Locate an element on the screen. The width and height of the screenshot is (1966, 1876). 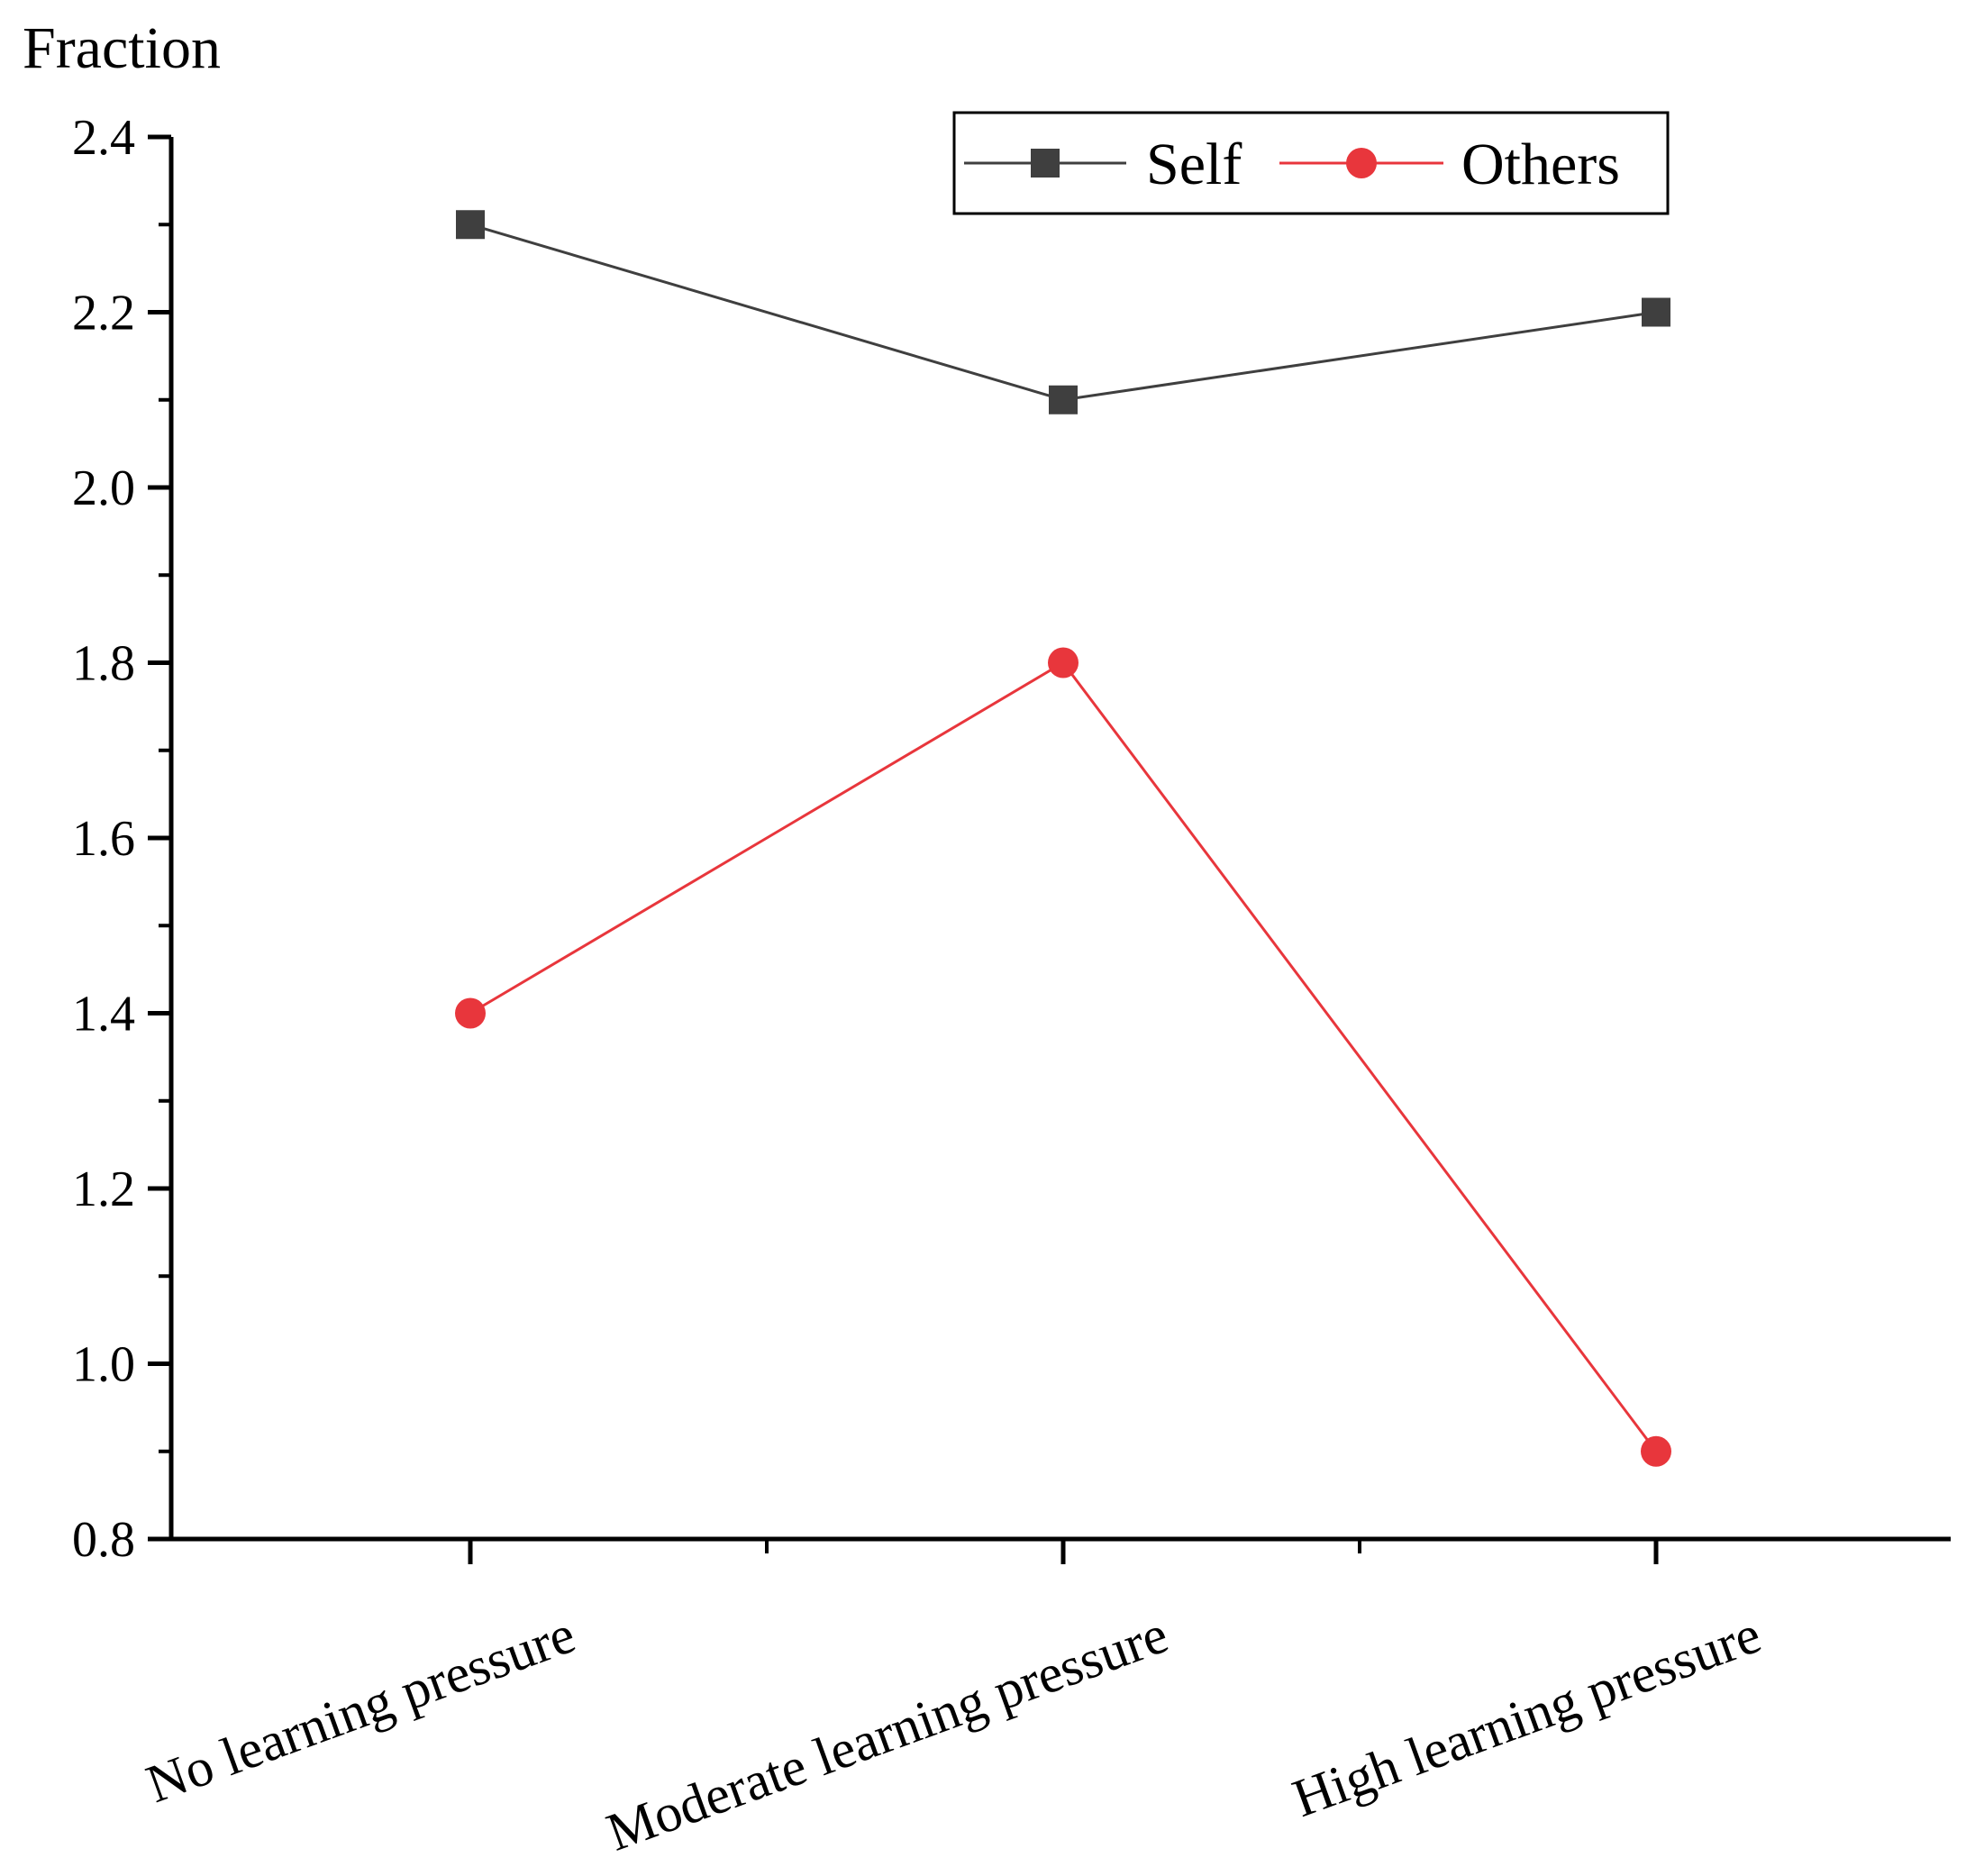
series-line-self is located at coordinates (1063, 312).